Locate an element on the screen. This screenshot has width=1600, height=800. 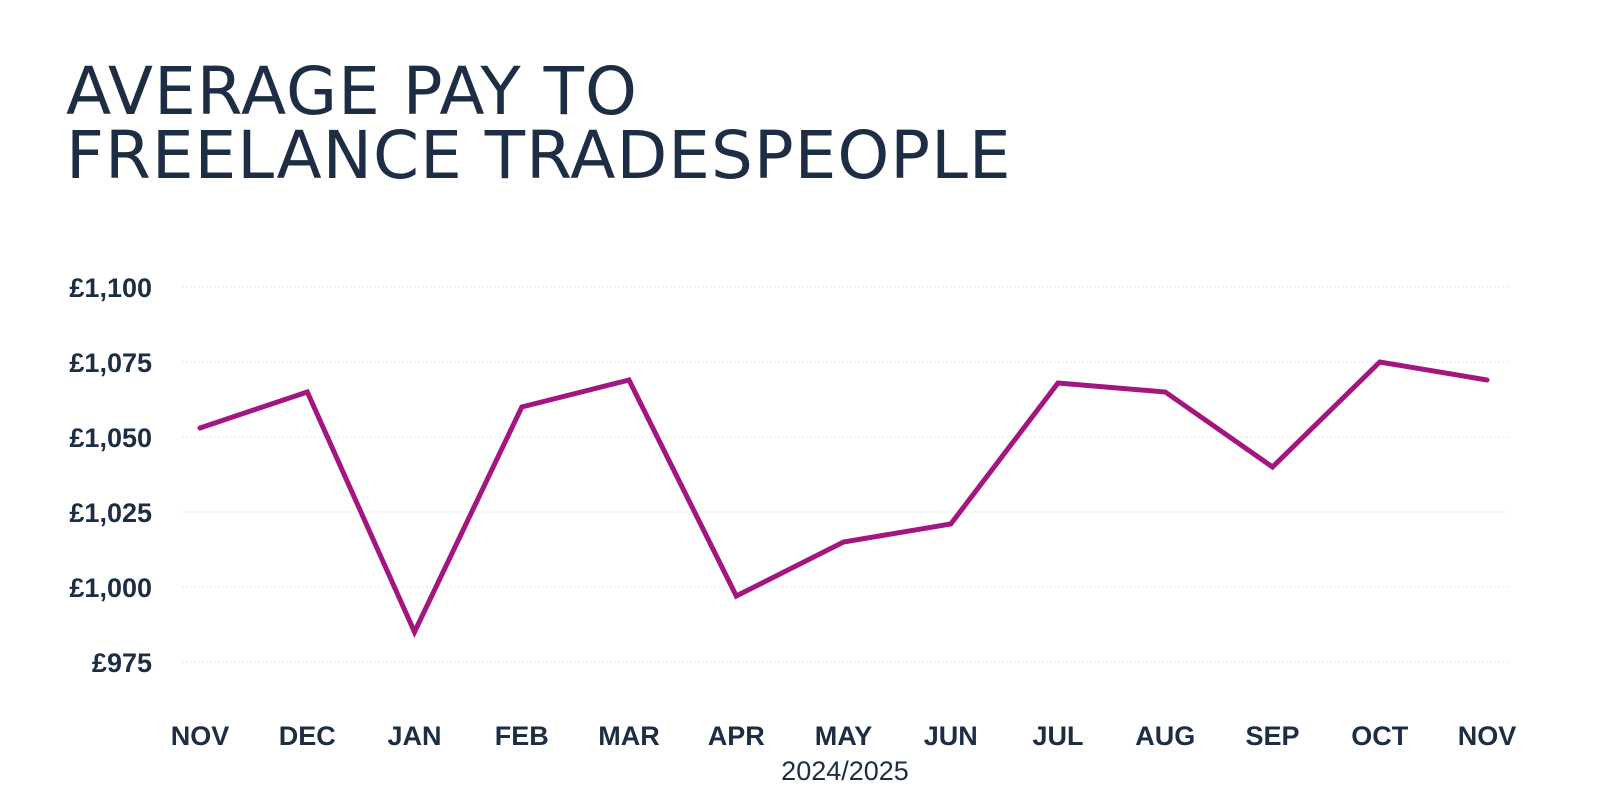
x-tick-label: AUG is located at coordinates (1165, 736).